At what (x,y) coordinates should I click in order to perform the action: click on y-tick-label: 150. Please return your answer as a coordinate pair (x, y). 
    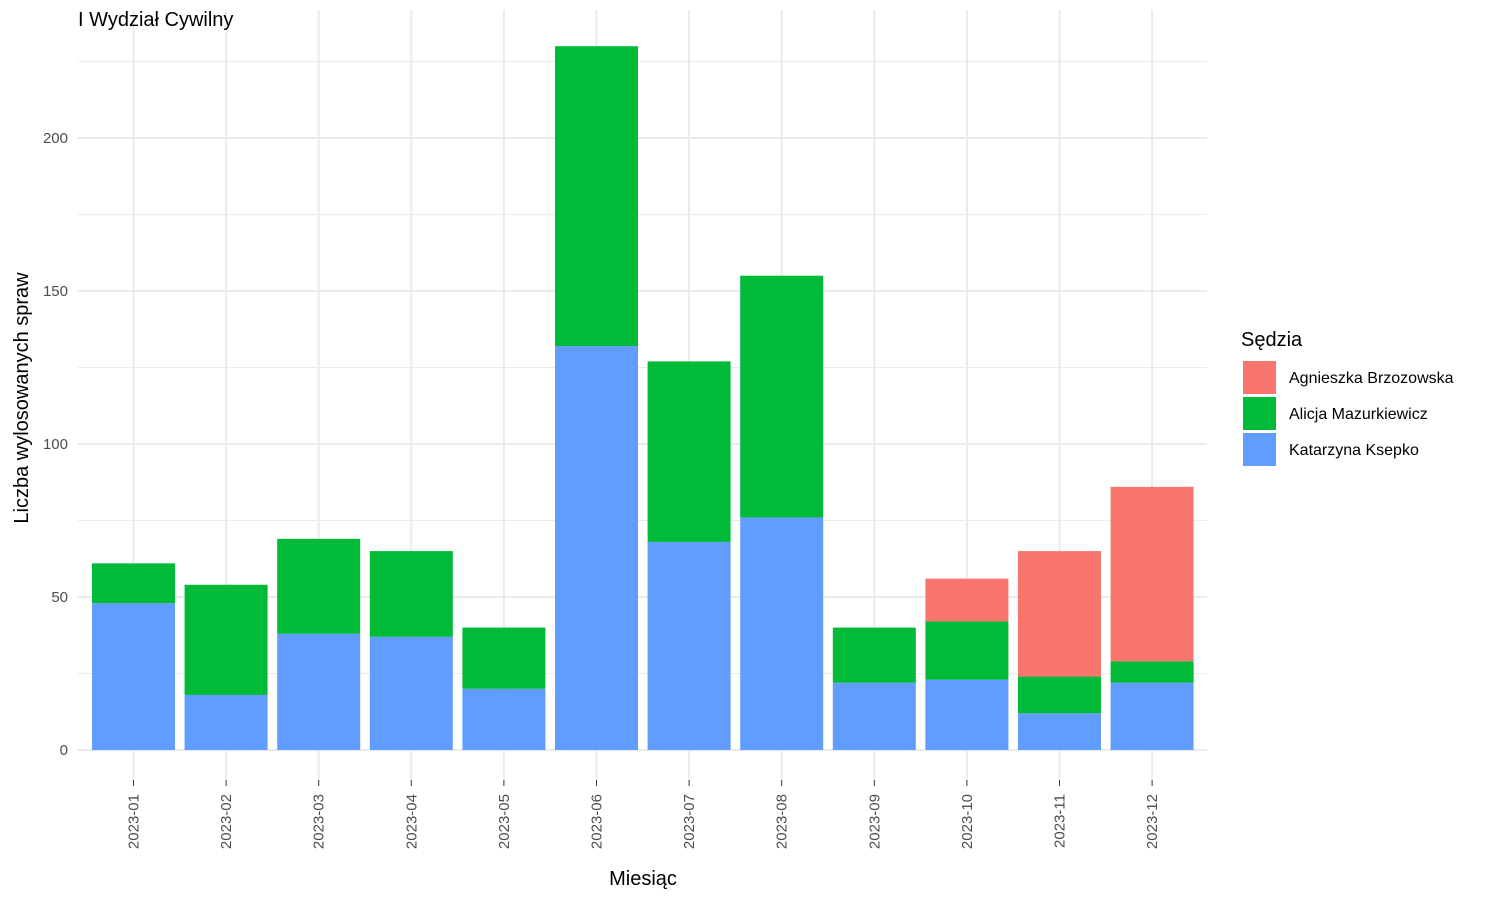
    Looking at the image, I should click on (55, 291).